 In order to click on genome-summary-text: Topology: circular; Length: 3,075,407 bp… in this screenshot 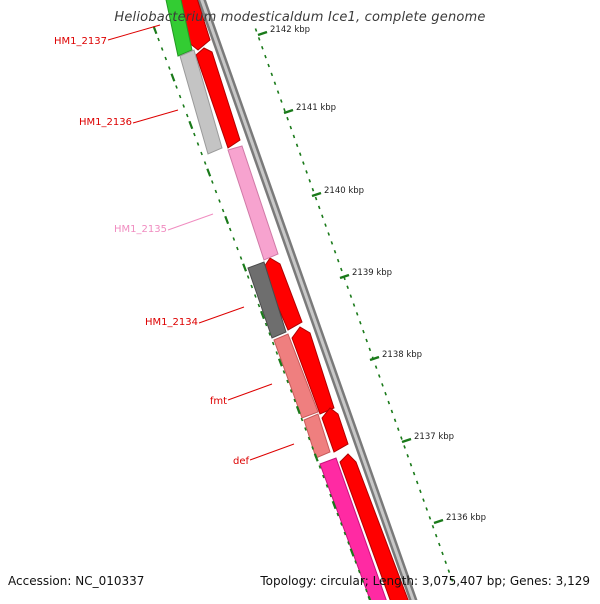, I will do `click(425, 581)`.